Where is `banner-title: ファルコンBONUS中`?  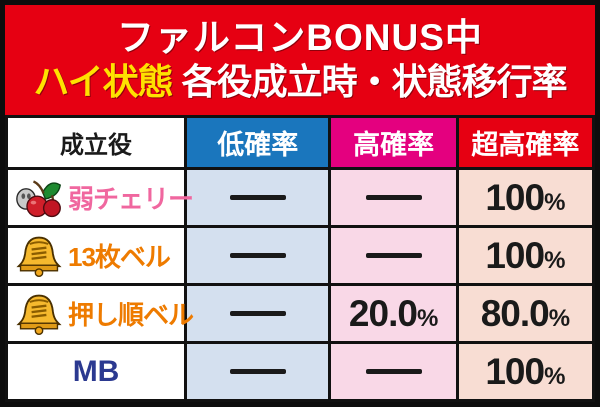
banner-title: ファルコンBONUS中 is located at coordinates (300, 38).